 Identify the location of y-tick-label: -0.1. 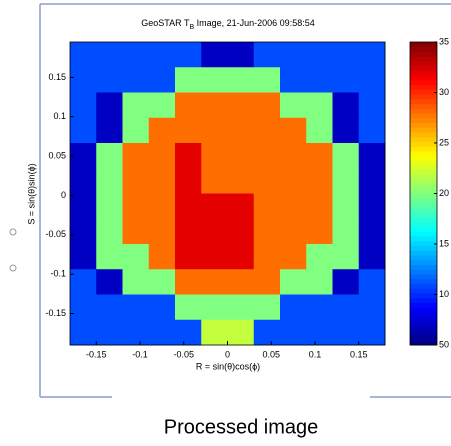
(58, 274).